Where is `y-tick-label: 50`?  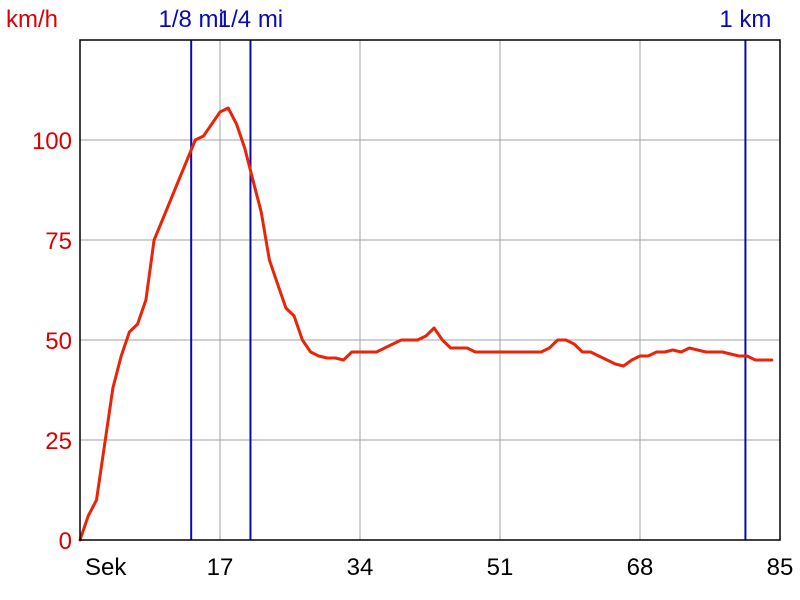
y-tick-label: 50 is located at coordinates (58, 341).